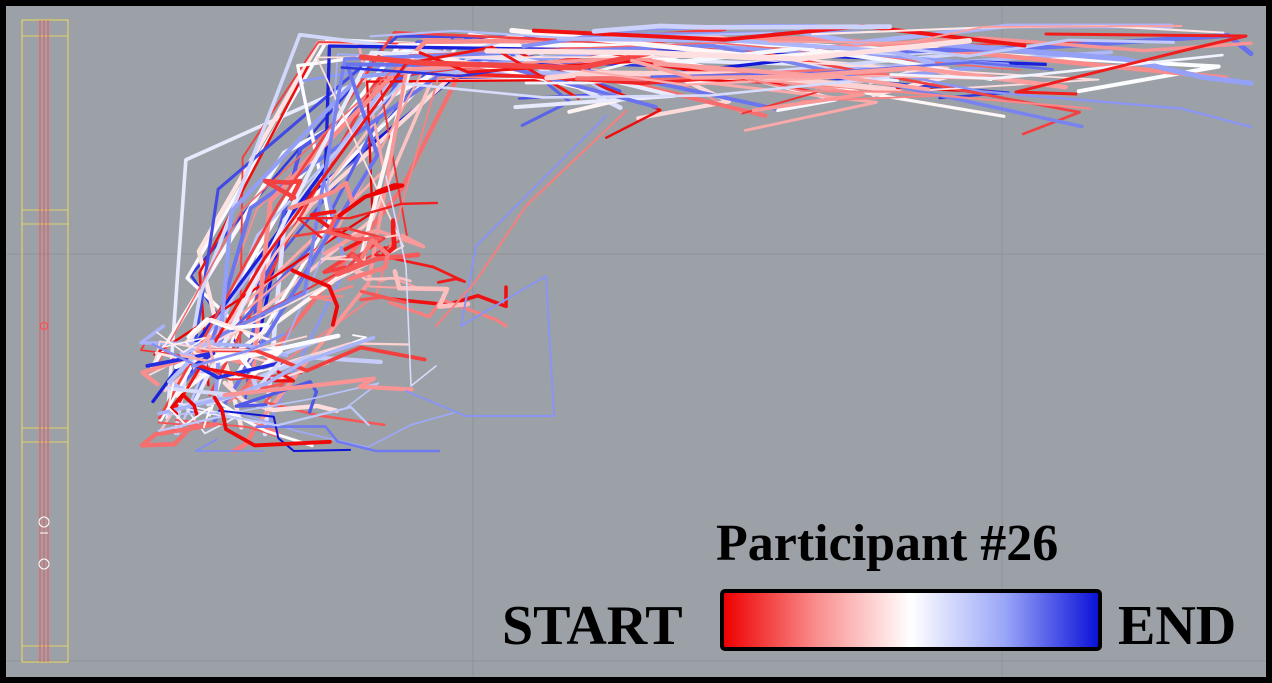 This screenshot has width=1272, height=683. I want to click on color-gradient-bar, so click(911, 620).